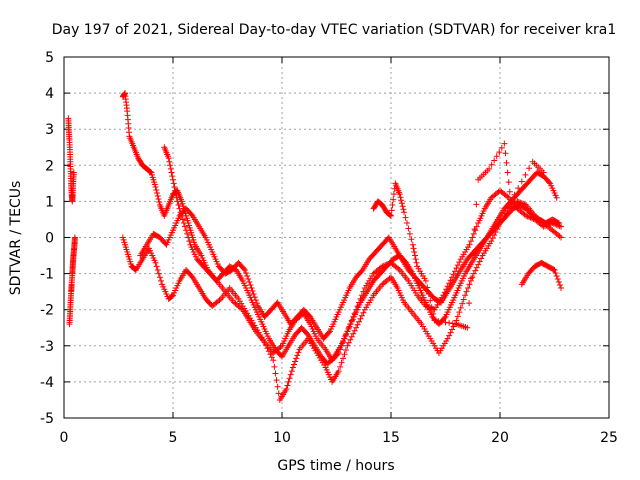  I want to click on y-tick-labels: -5 -4 -3 -2 -1 0 1 2 3 4 5, so click(47, 238).